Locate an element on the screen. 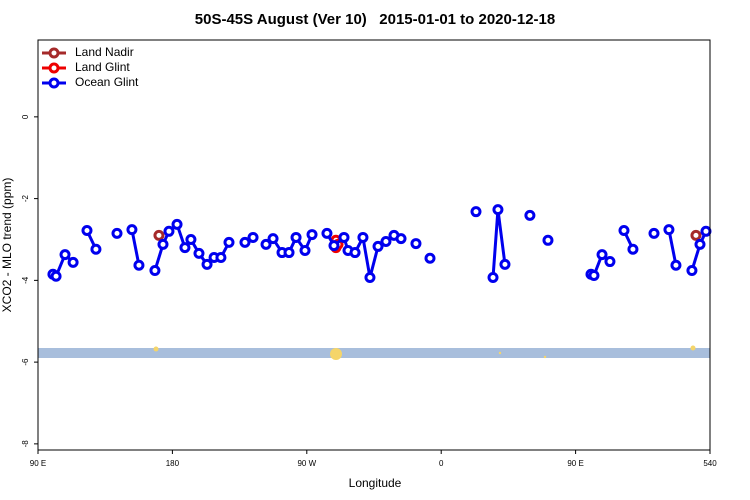  y-tick-label: -8 is located at coordinates (25, 444).